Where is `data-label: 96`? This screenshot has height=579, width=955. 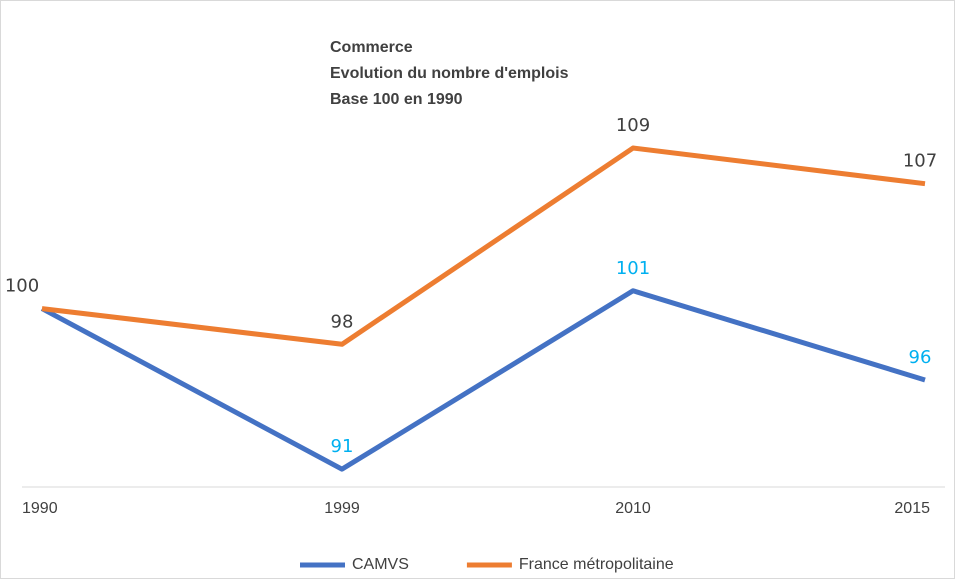 data-label: 96 is located at coordinates (920, 357).